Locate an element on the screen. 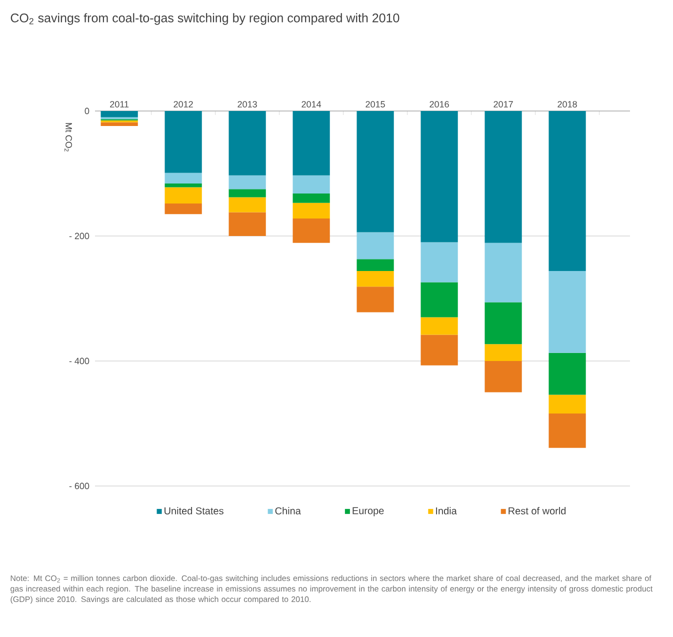 This screenshot has width=673, height=637. x-tick-label: 2017 is located at coordinates (503, 104).